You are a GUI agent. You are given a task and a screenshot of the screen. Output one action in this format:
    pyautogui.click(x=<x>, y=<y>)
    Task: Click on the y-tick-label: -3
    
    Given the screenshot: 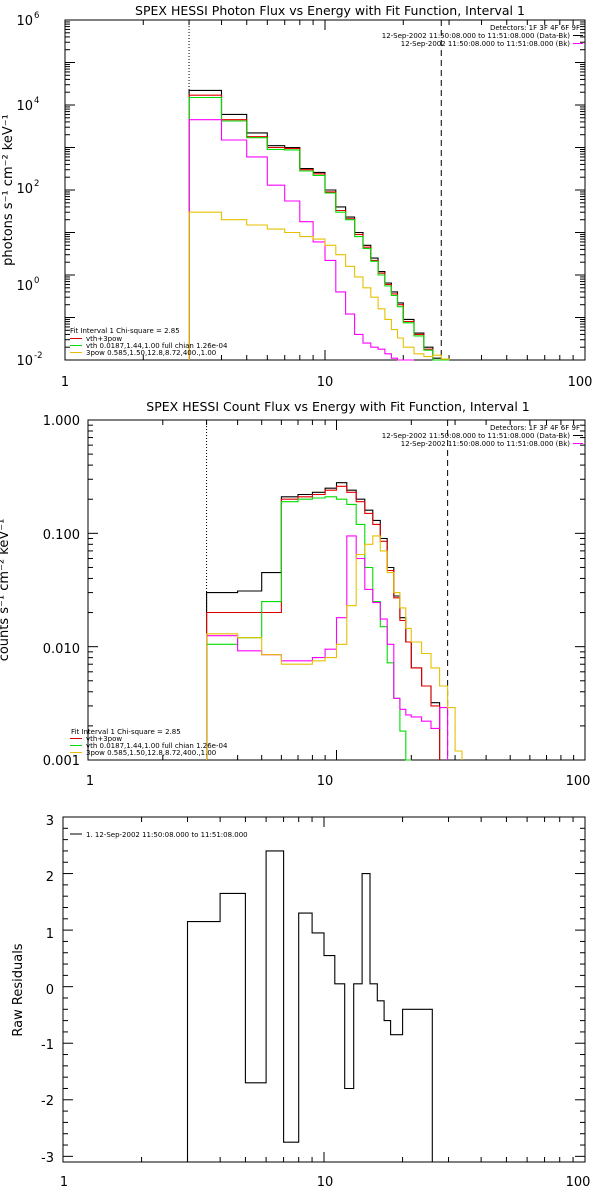 What is the action you would take?
    pyautogui.click(x=47, y=1158)
    